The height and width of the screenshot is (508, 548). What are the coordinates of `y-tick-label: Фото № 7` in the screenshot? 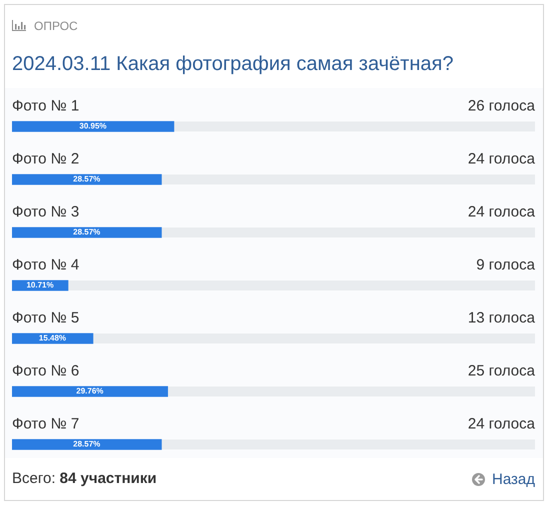 It's located at (46, 424).